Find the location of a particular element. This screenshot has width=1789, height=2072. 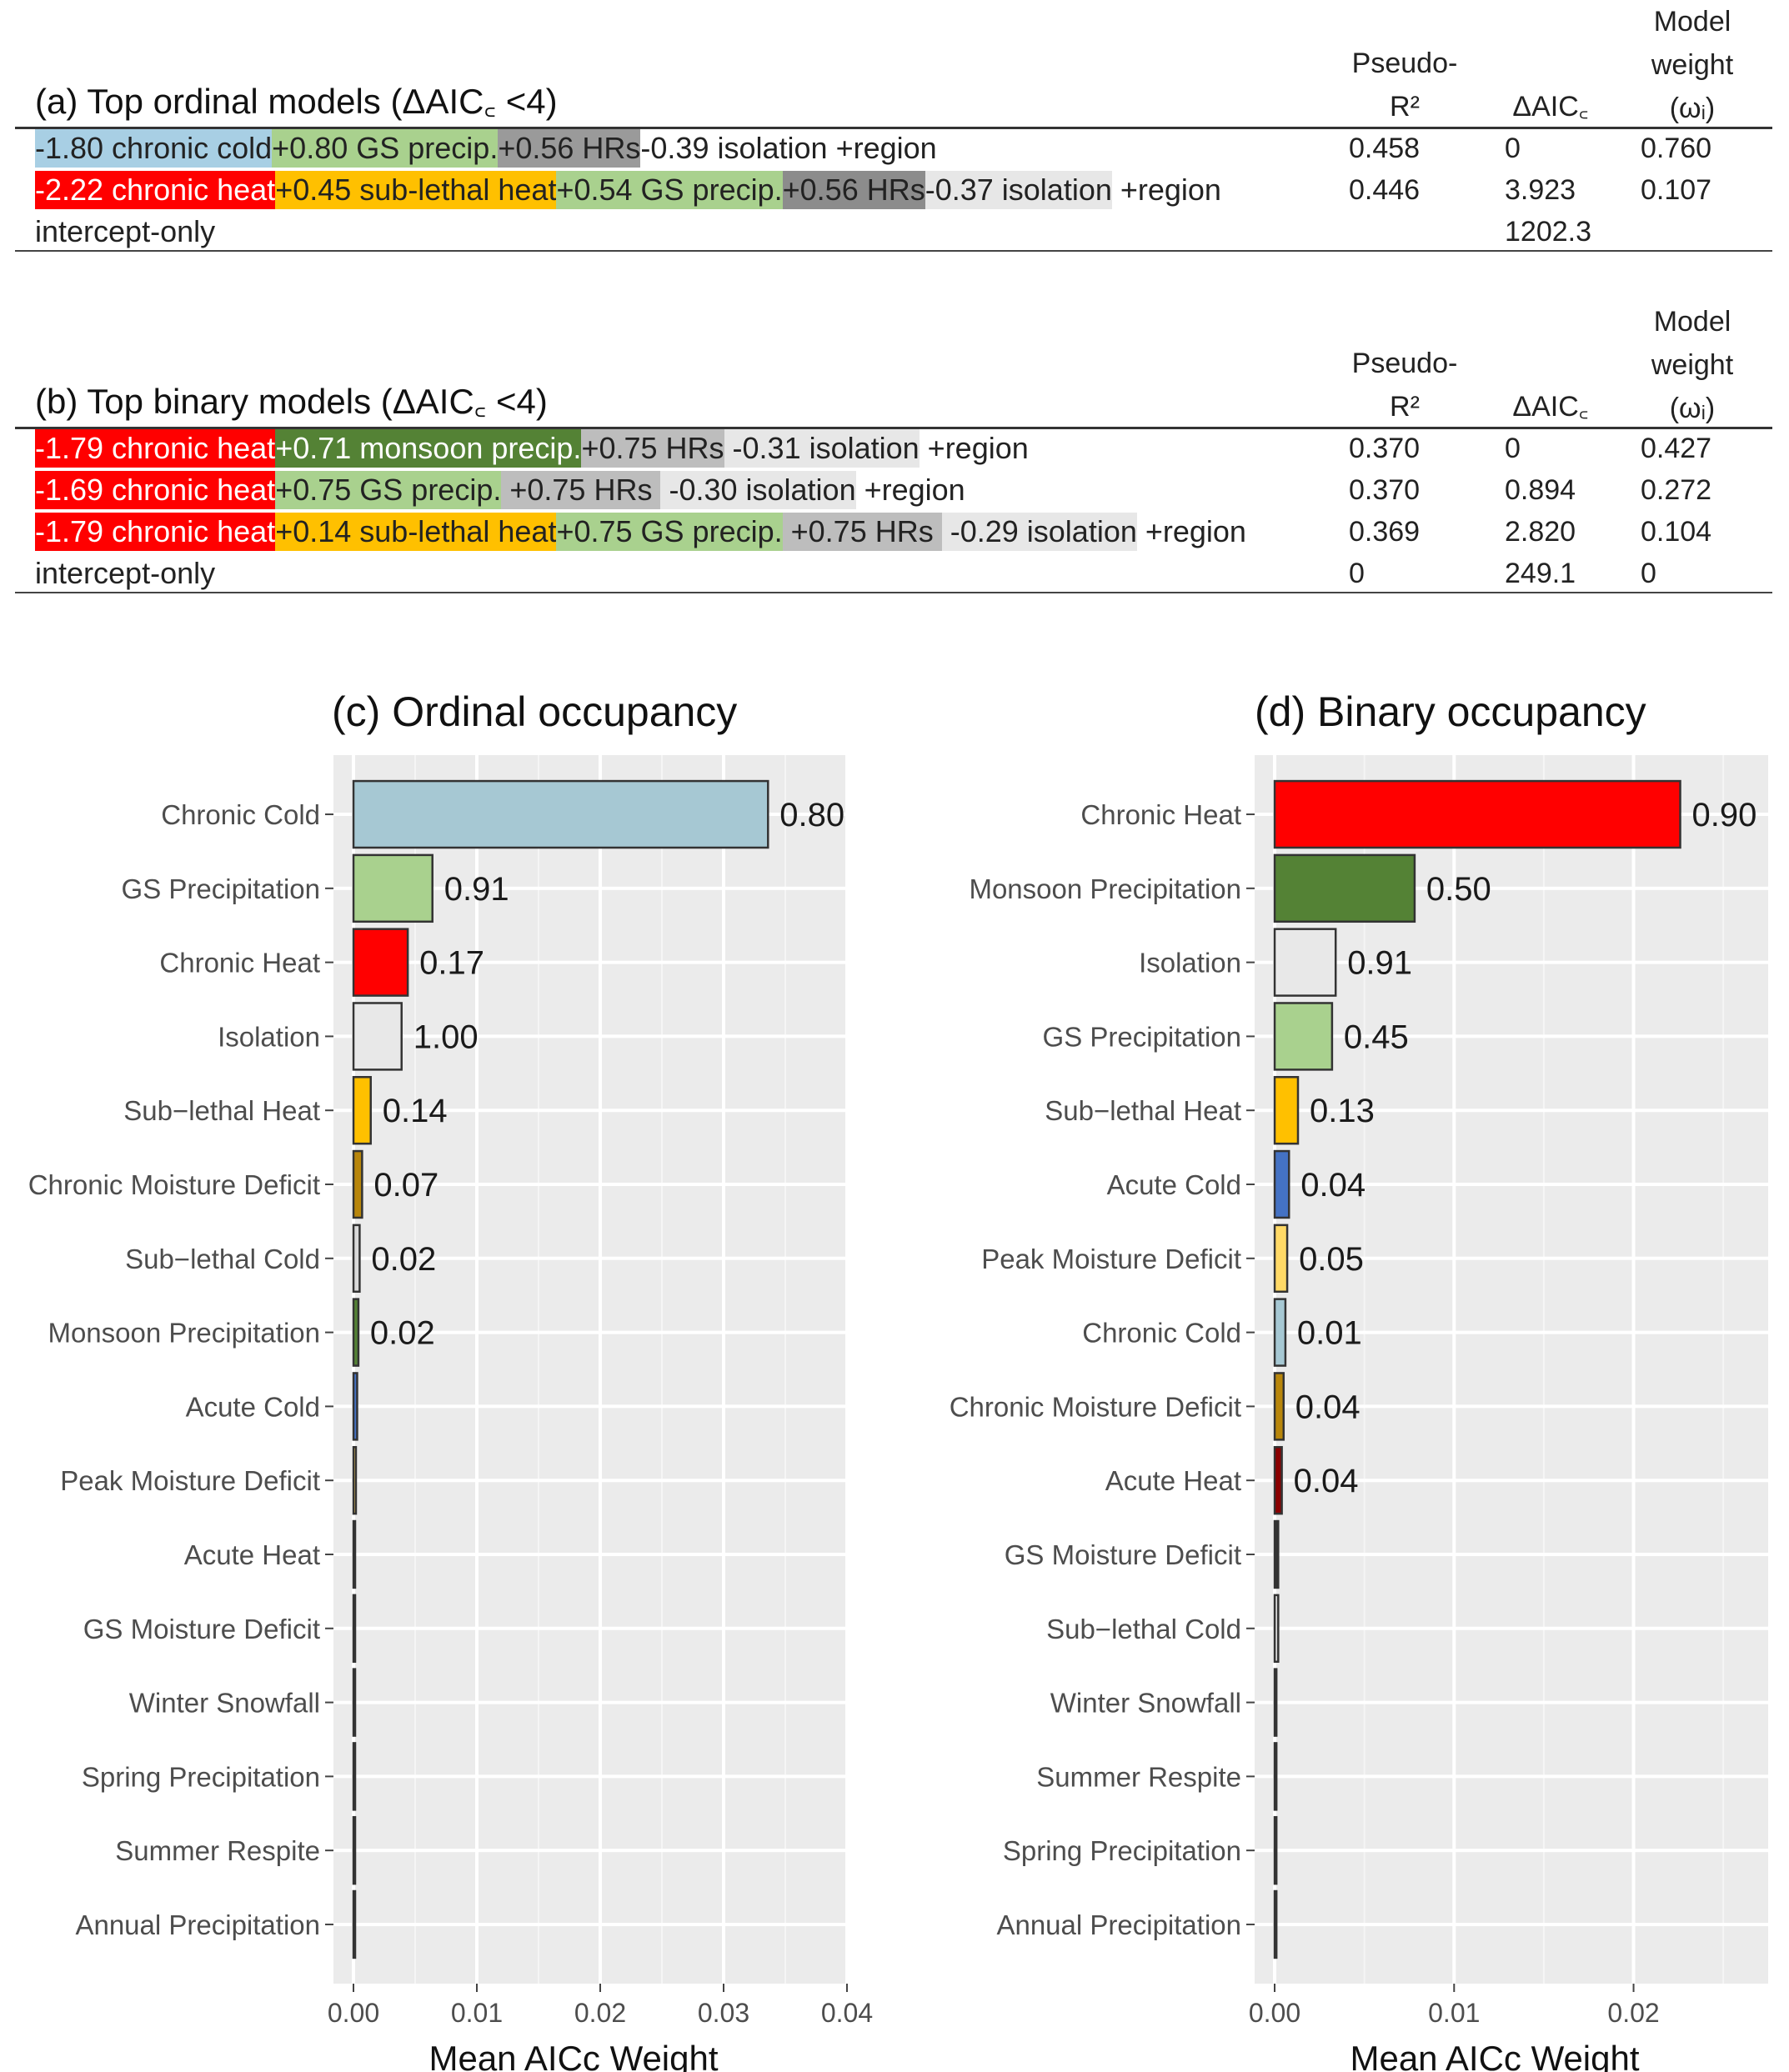

bar-label: 0.91 is located at coordinates (1379, 963).